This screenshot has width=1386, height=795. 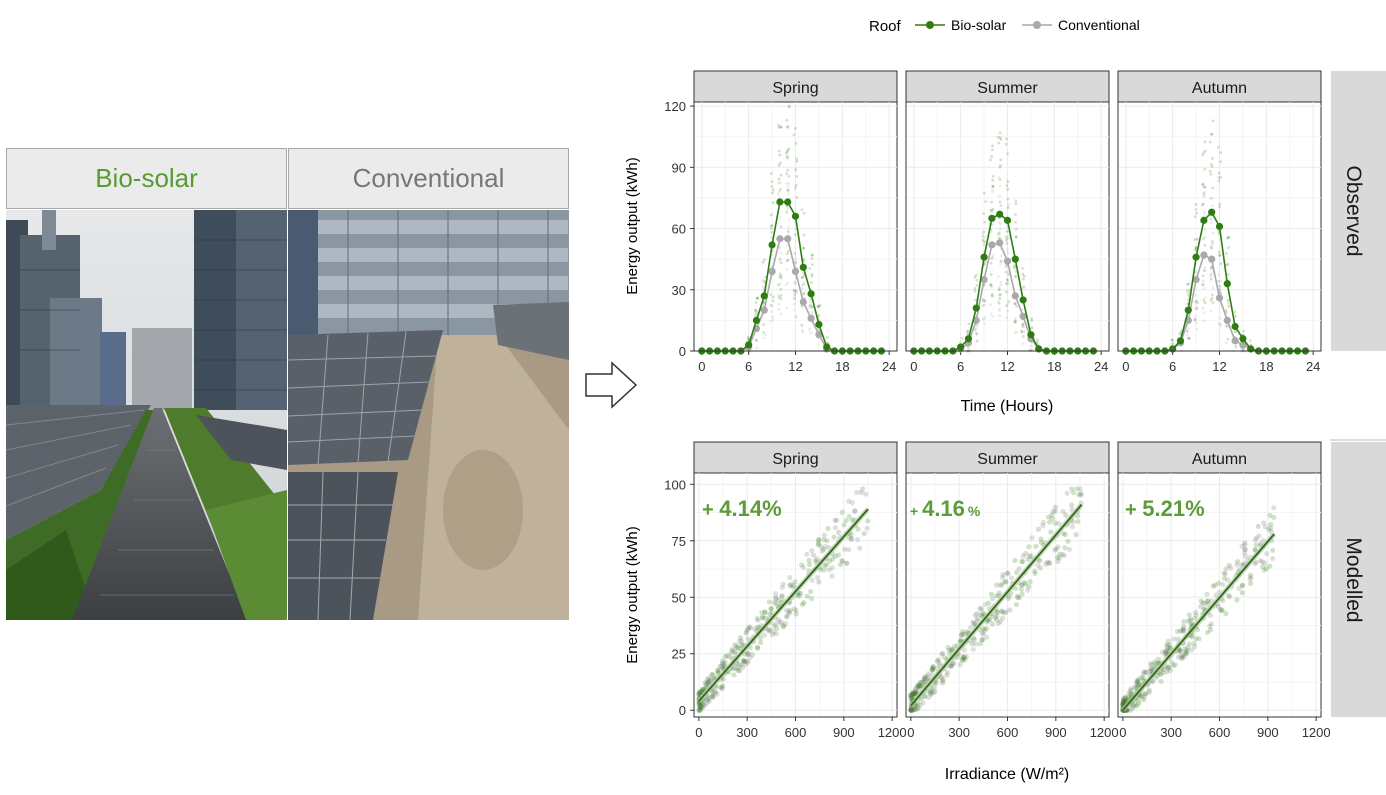 What do you see at coordinates (1122, 732) in the screenshot?
I see `x-tick-label: 0` at bounding box center [1122, 732].